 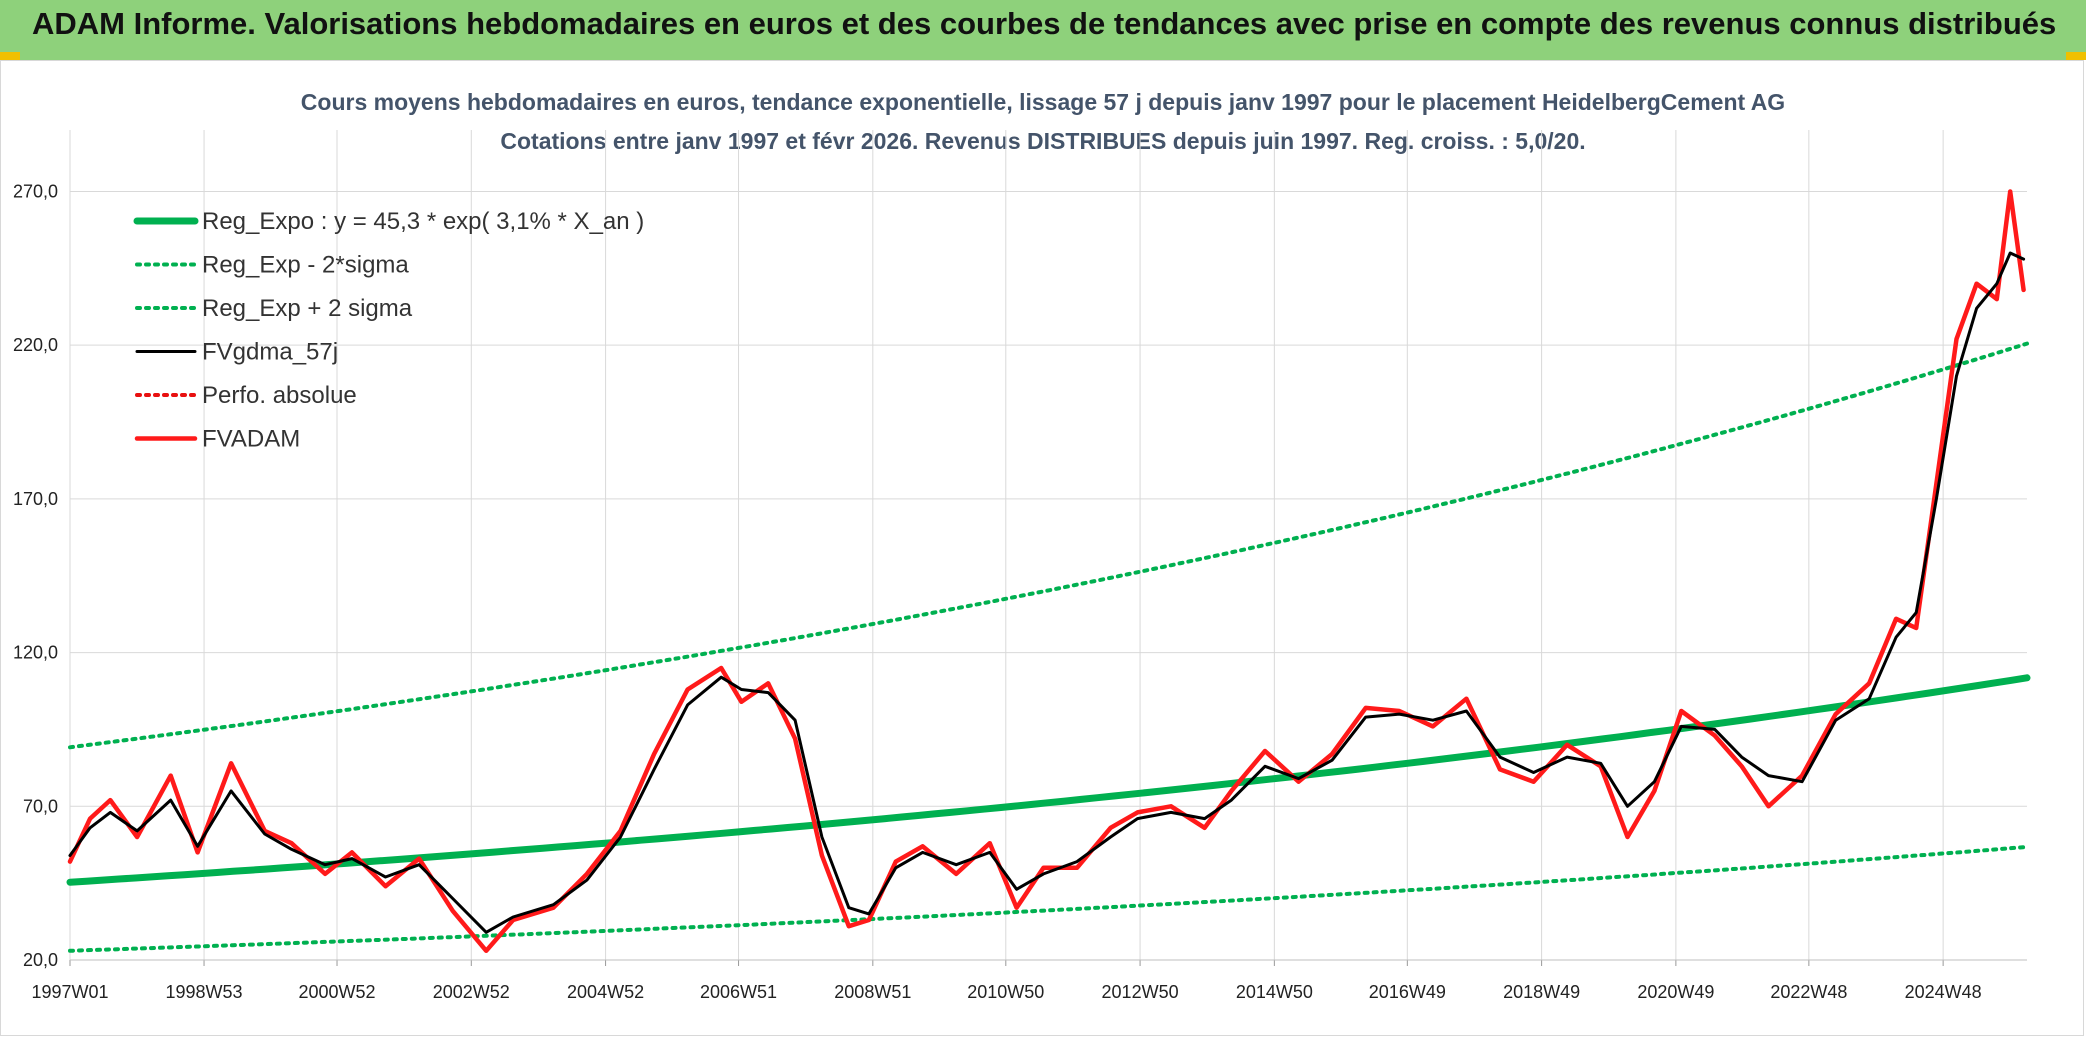 What do you see at coordinates (35, 345) in the screenshot?
I see `y-tick-label: 220,0` at bounding box center [35, 345].